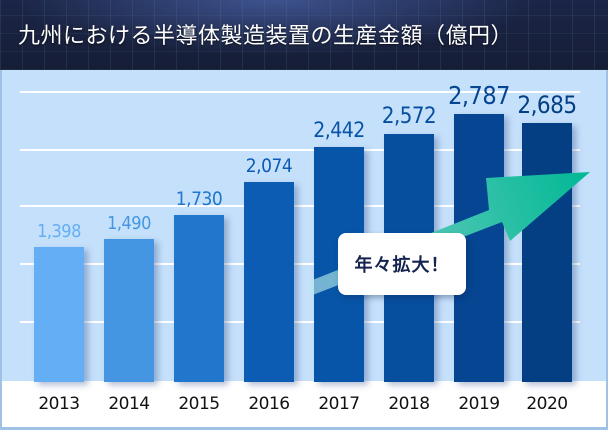 This screenshot has width=608, height=430. I want to click on x-tick-label: 2019, so click(479, 404).